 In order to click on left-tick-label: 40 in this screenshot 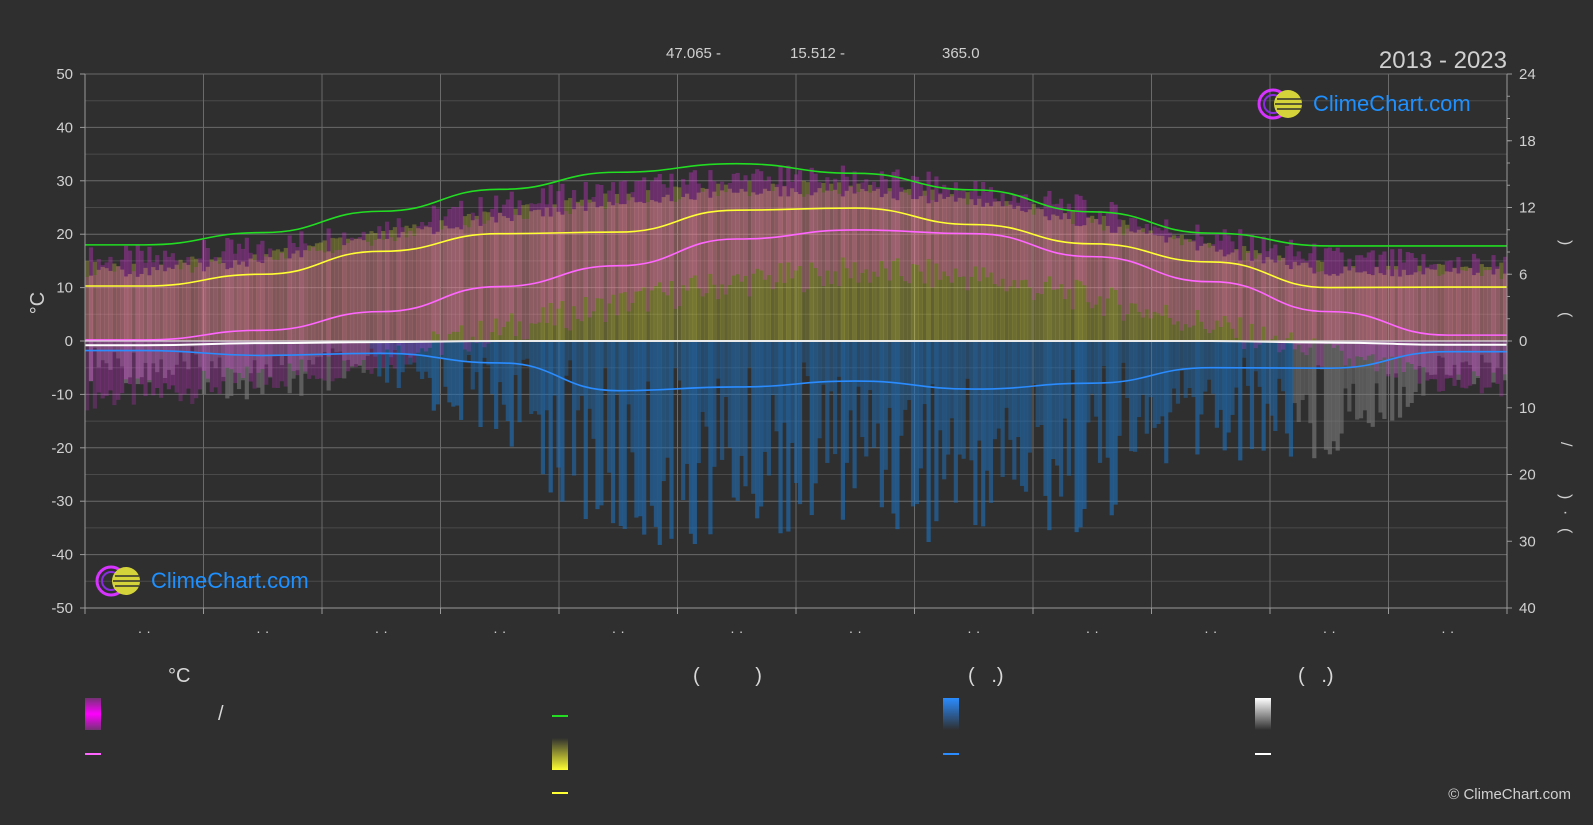, I will do `click(64, 127)`.